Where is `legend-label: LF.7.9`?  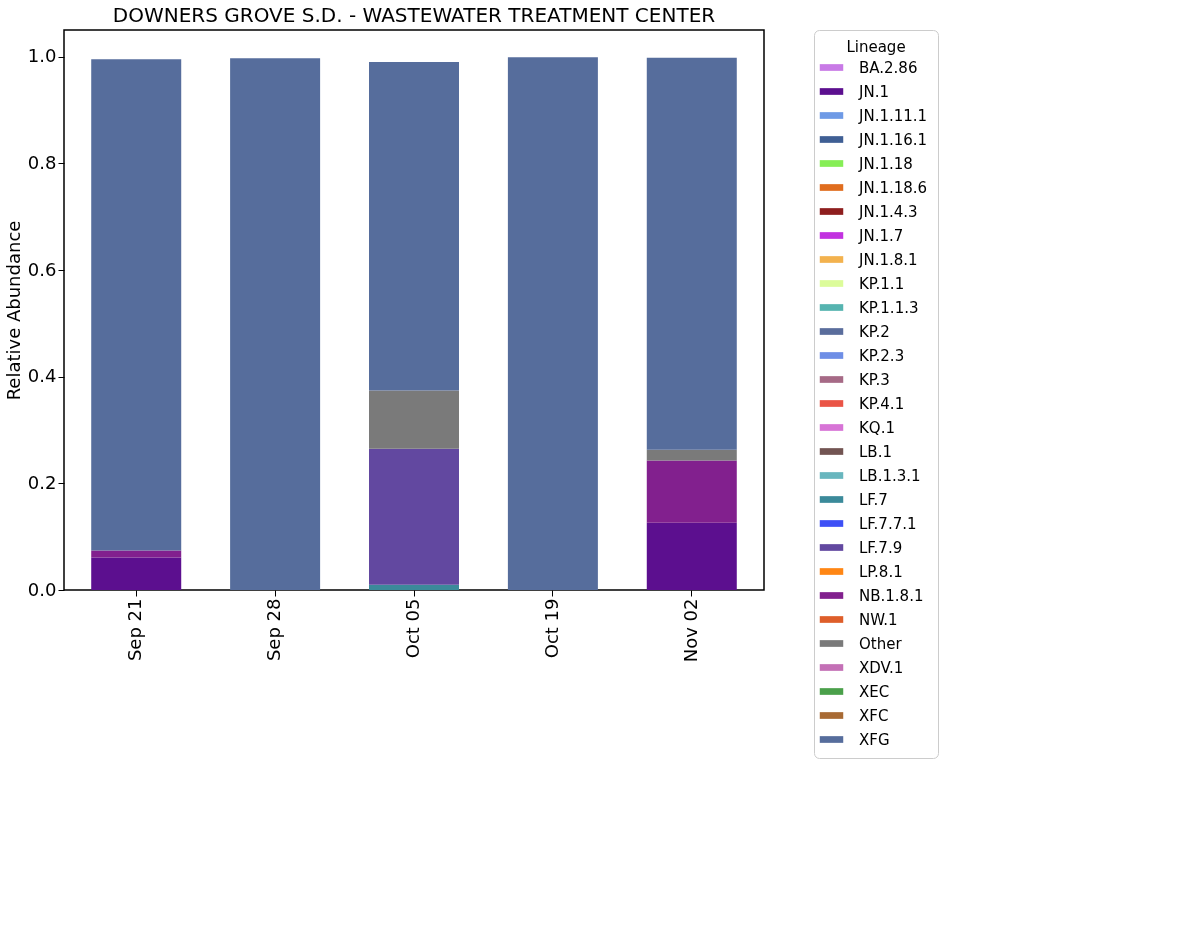 legend-label: LF.7.9 is located at coordinates (881, 547).